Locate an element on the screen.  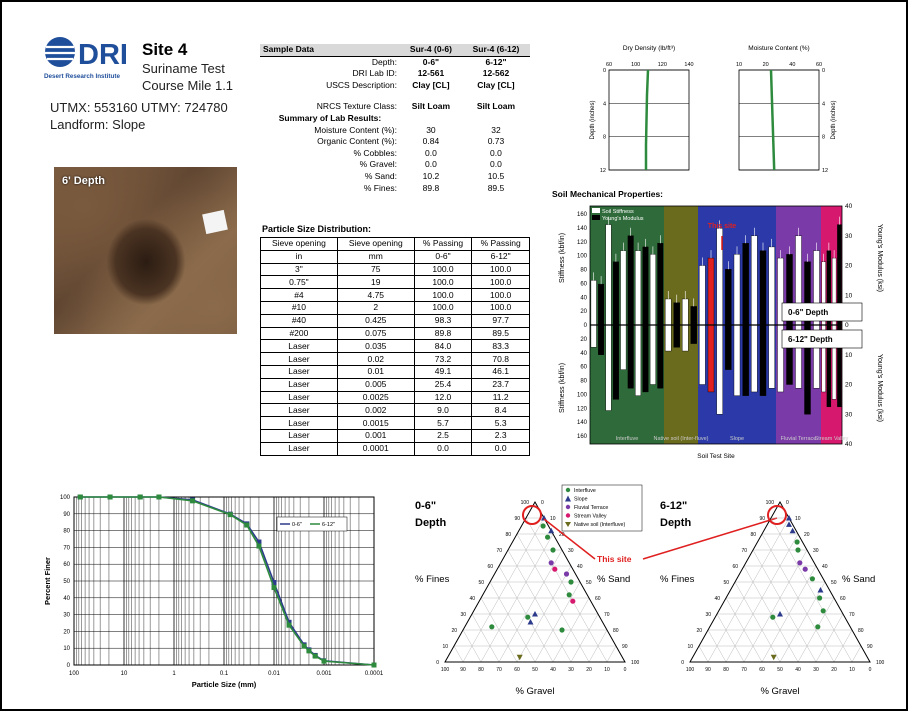
header-cell: 6-12" is located at coordinates (500, 256).